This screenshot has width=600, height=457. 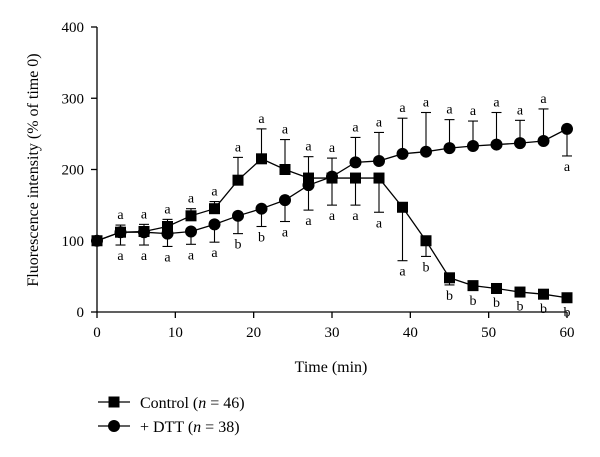 I want to click on legend-marker-dtt, so click(x=114, y=426).